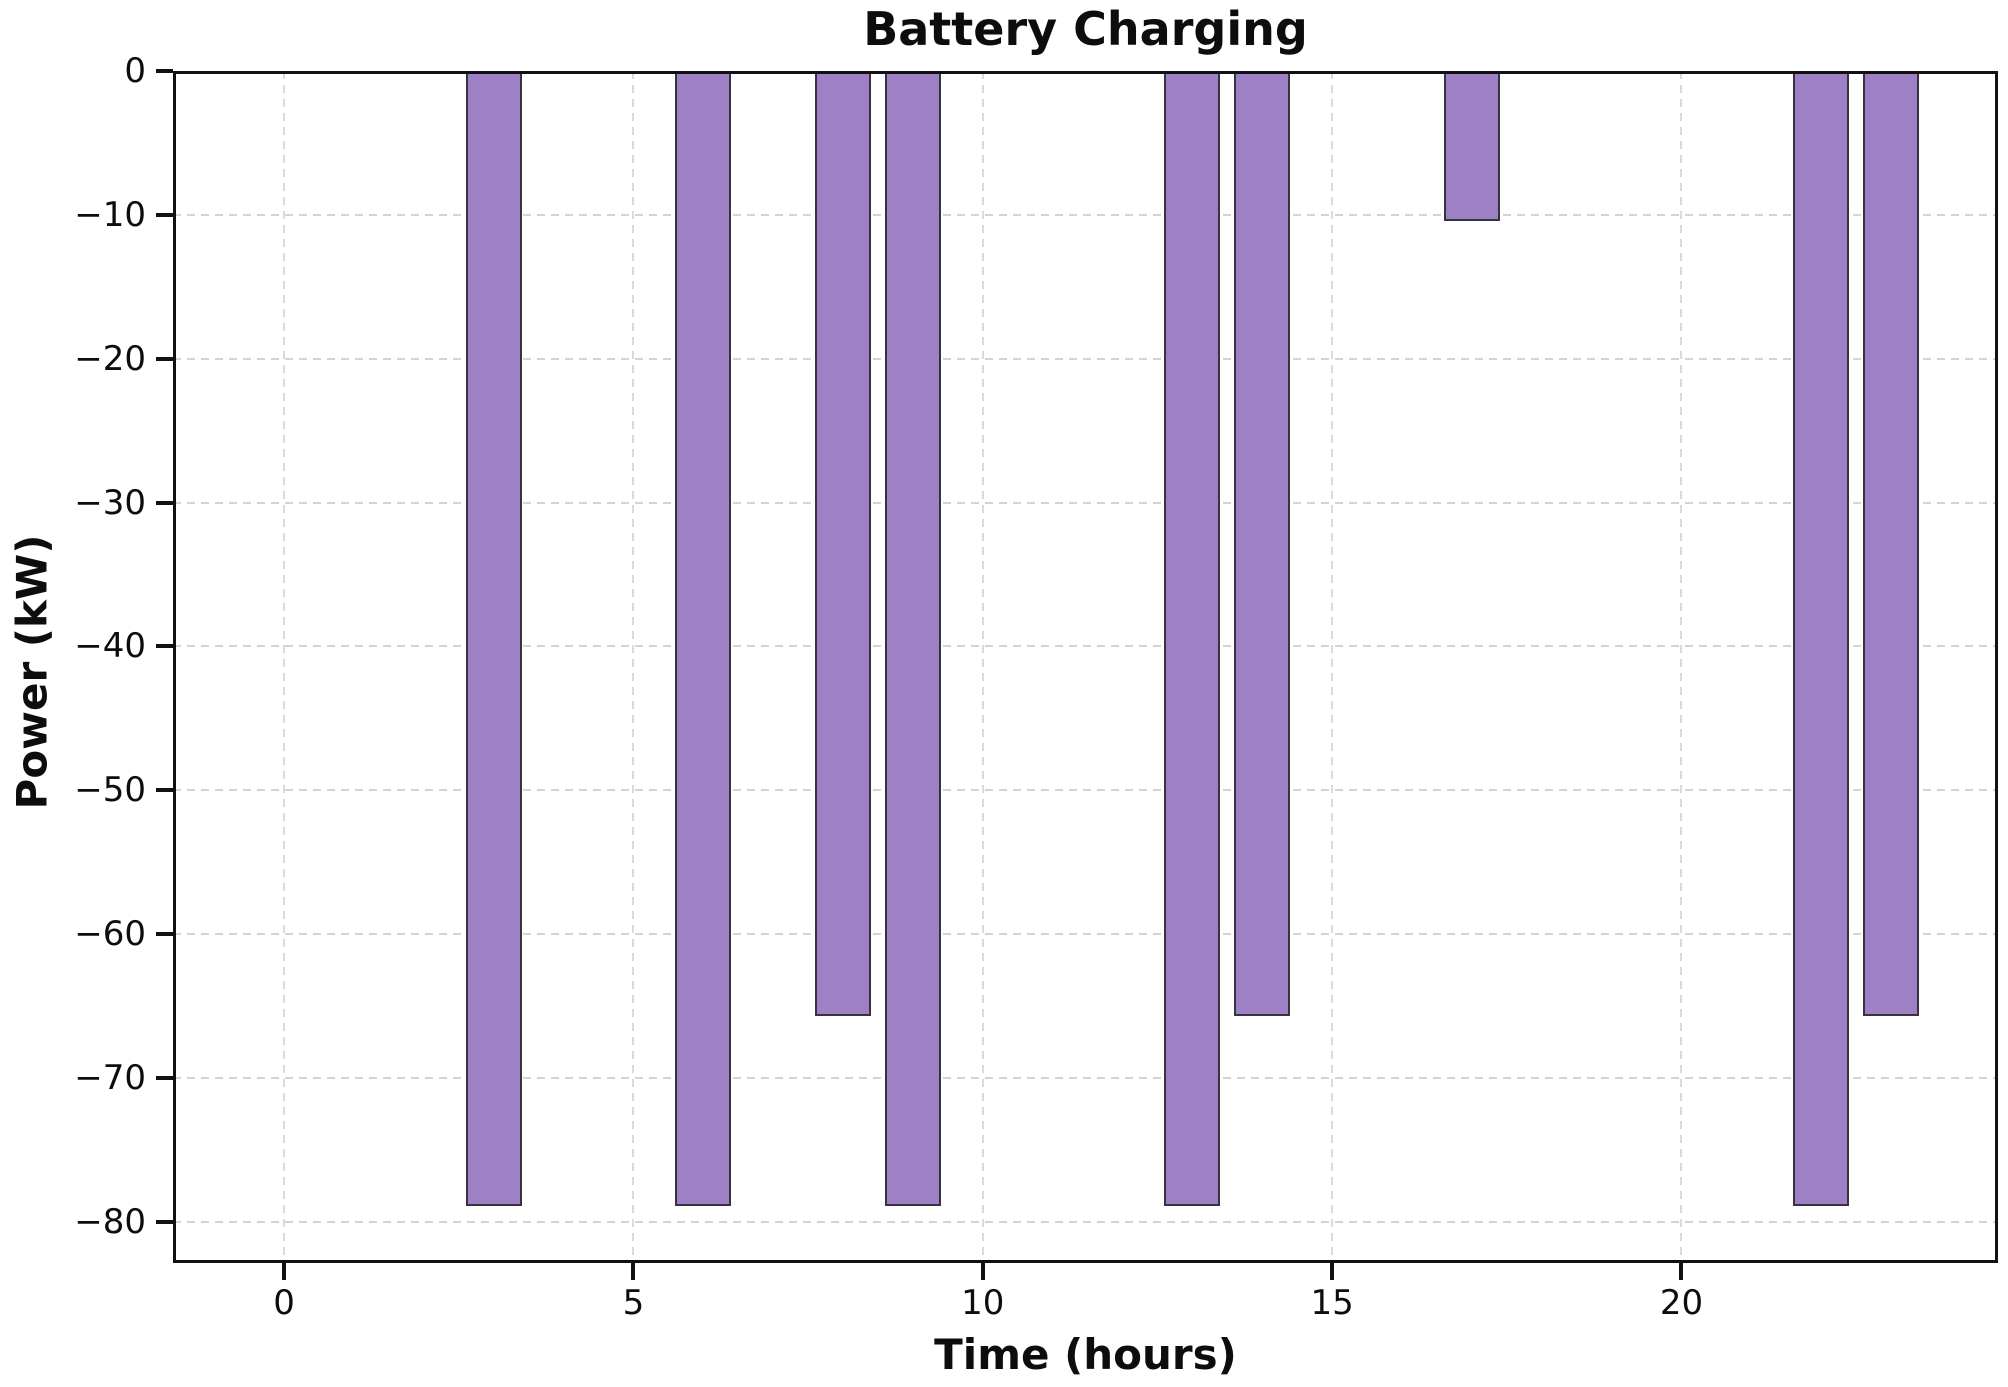 The width and height of the screenshot is (2008, 1387). What do you see at coordinates (32, 672) in the screenshot?
I see `y-axis-label: Power (kW)` at bounding box center [32, 672].